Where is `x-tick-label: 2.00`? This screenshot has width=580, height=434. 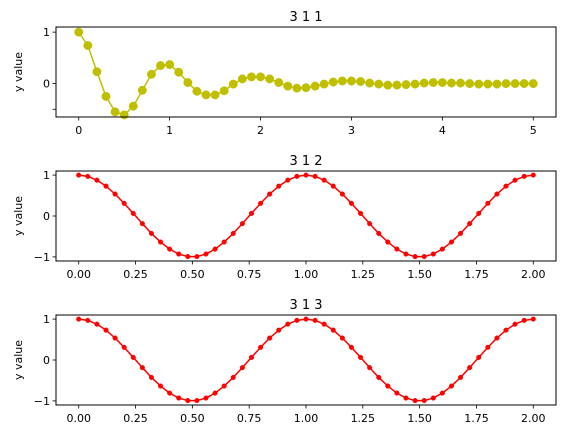
x-tick-label: 2.00 is located at coordinates (533, 274).